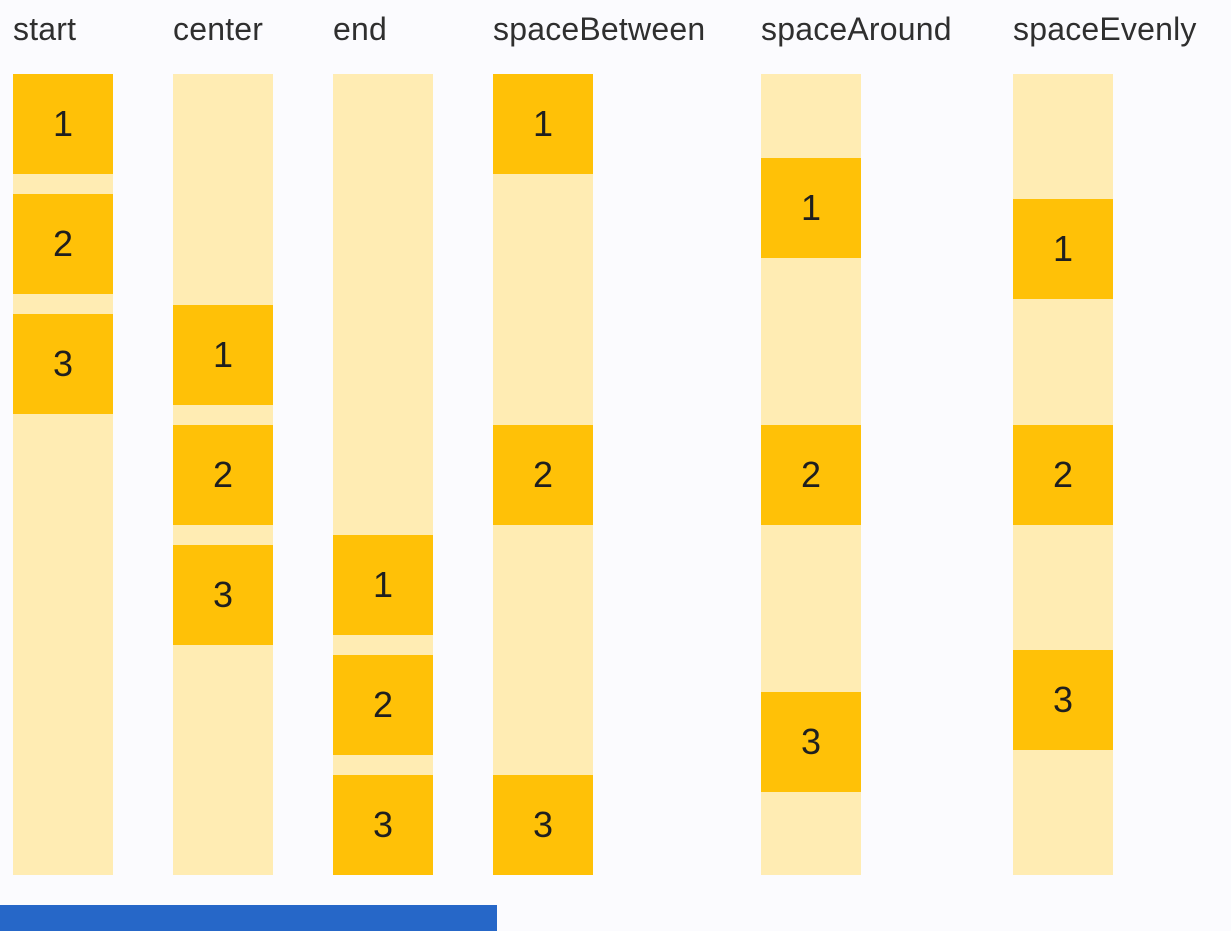 This screenshot has width=1231, height=931. I want to click on flex-column-track-center: 1 2 3, so click(223, 474).